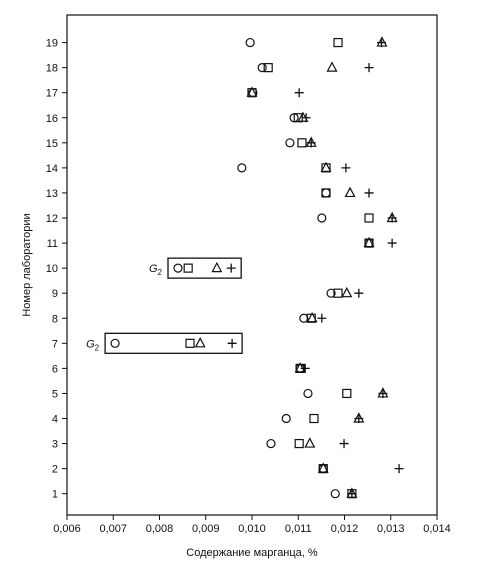 This screenshot has height=571, width=477. Describe the element at coordinates (345, 529) in the screenshot. I see `x-tick-label: 0,012` at that location.